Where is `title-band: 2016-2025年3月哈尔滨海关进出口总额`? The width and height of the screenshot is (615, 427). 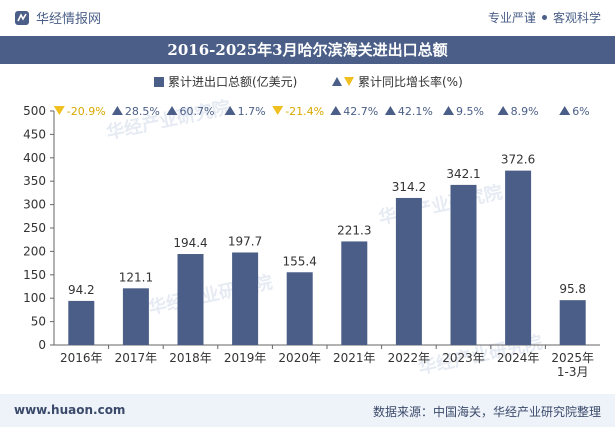
title-band: 2016-2025年3月哈尔滨海关进出口总额 is located at coordinates (307, 50).